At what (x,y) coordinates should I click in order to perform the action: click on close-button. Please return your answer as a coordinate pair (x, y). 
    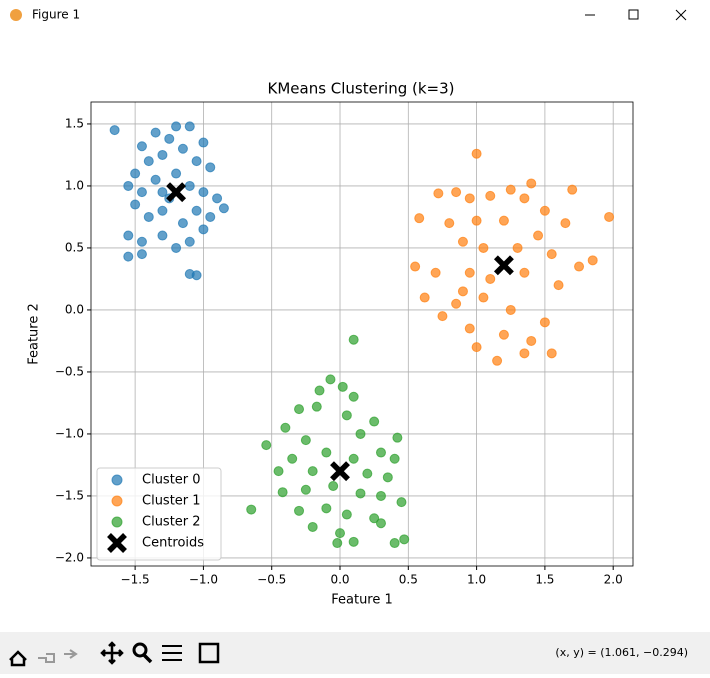
    Looking at the image, I should click on (681, 15).